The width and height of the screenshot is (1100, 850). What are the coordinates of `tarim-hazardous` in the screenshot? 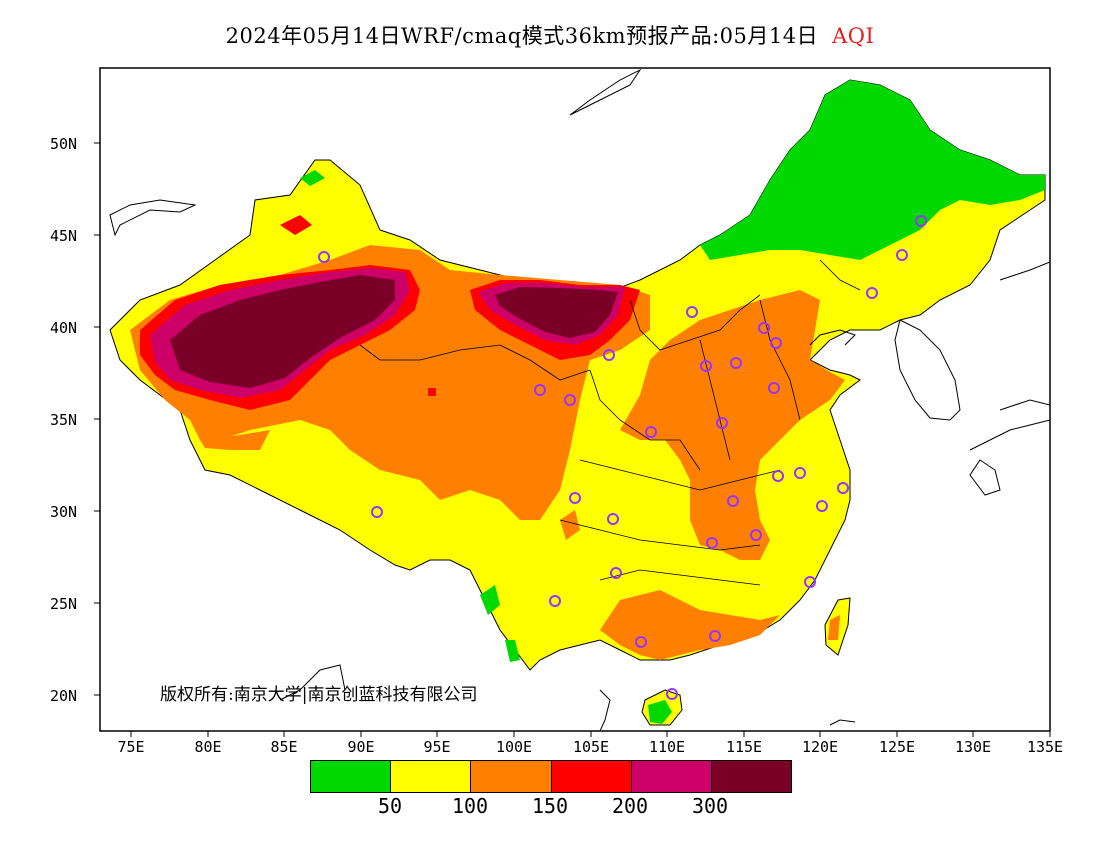 It's located at (282, 331).